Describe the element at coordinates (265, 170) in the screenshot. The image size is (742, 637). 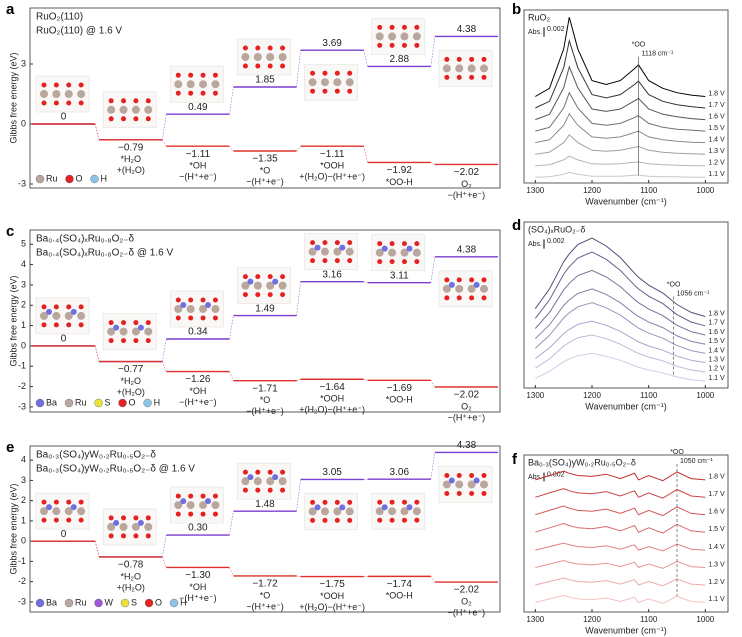
I see `step-label: *O` at that location.